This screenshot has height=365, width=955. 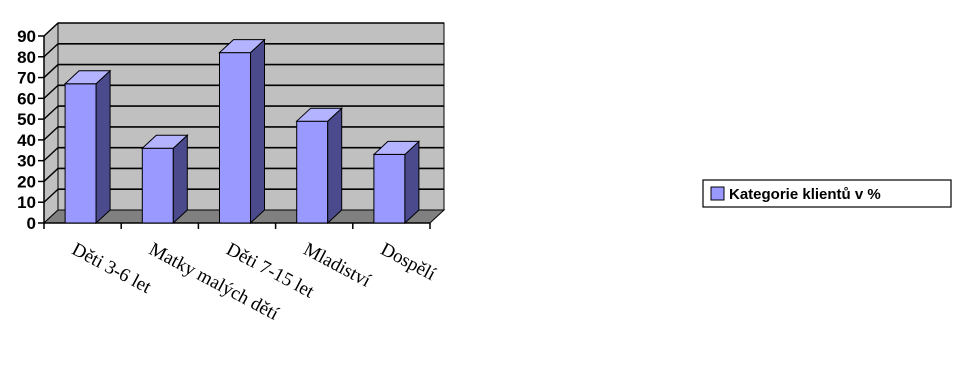 I want to click on y-tick-label: 90, so click(x=26, y=36).